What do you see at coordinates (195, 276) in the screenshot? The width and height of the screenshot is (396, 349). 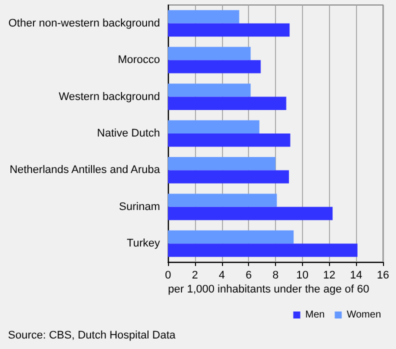 I see `x-tick-label: 2` at bounding box center [195, 276].